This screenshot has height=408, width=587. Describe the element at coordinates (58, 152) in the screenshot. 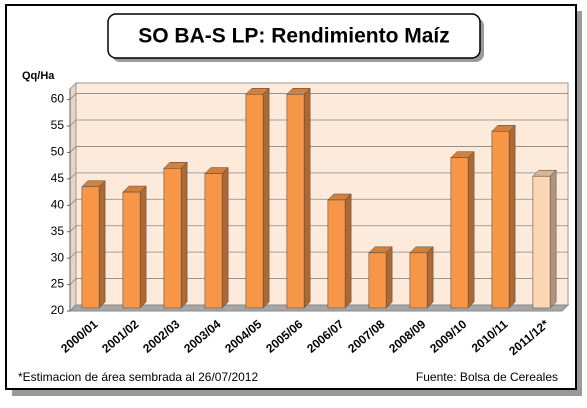

I see `y-tick-label: 50` at that location.